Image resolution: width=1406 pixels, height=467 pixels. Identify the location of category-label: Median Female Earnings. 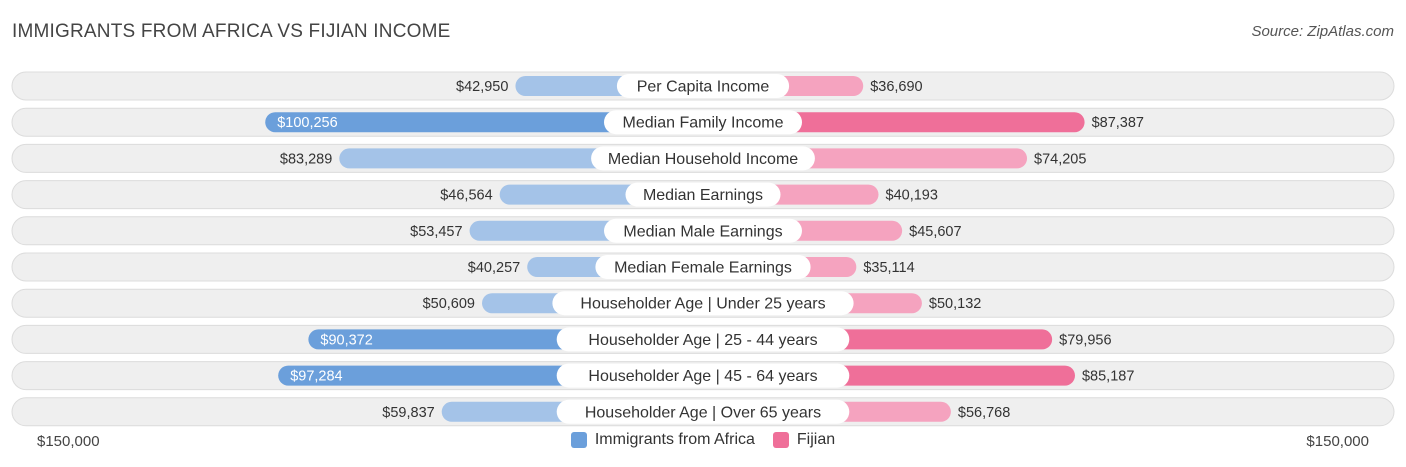
(703, 268).